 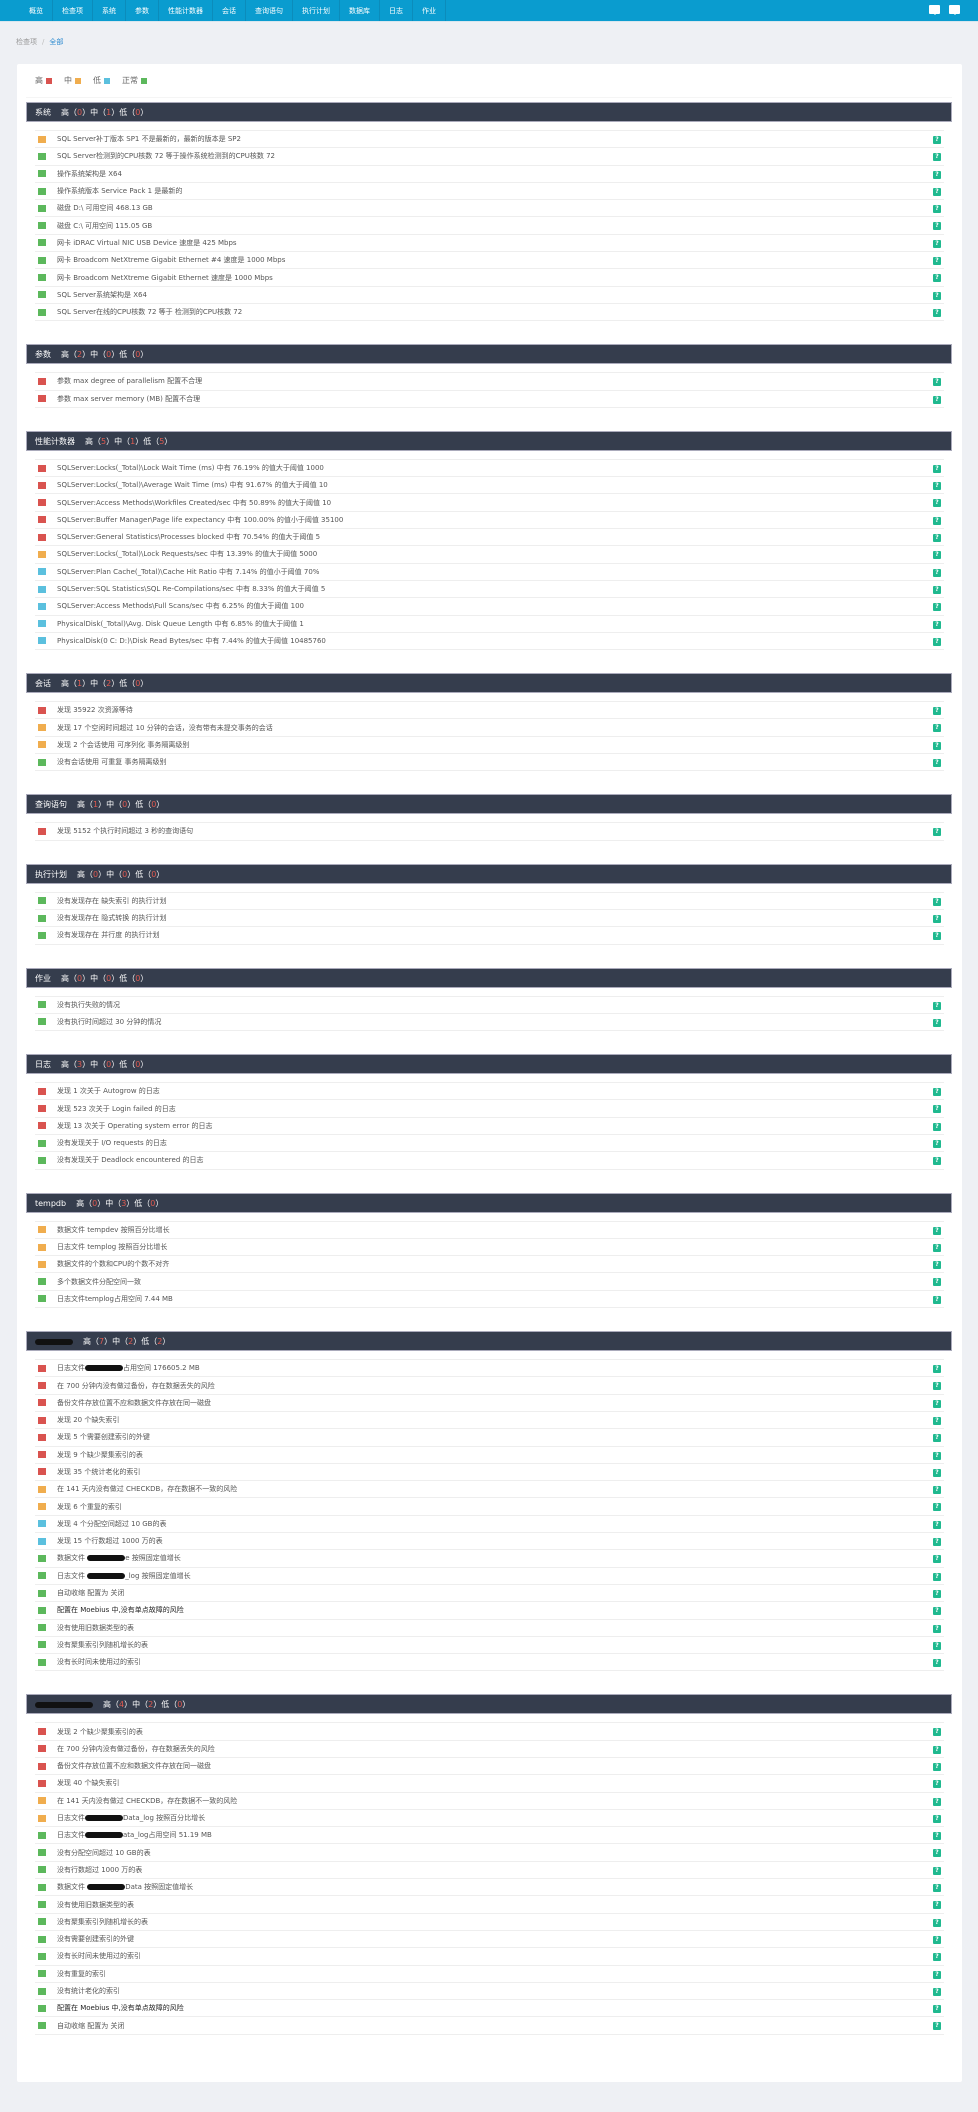 What do you see at coordinates (109, 10) in the screenshot?
I see `nav-item: 系统` at bounding box center [109, 10].